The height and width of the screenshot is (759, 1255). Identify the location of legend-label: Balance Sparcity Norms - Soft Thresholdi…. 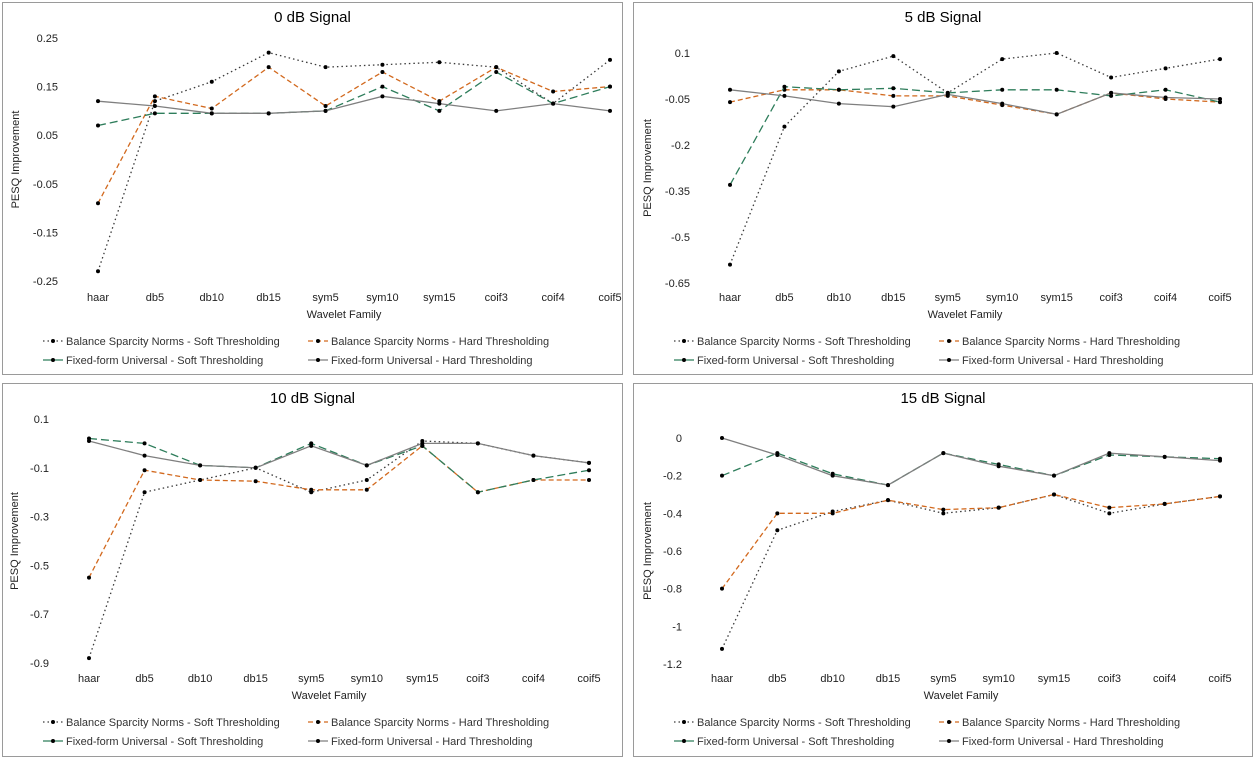
(173, 723).